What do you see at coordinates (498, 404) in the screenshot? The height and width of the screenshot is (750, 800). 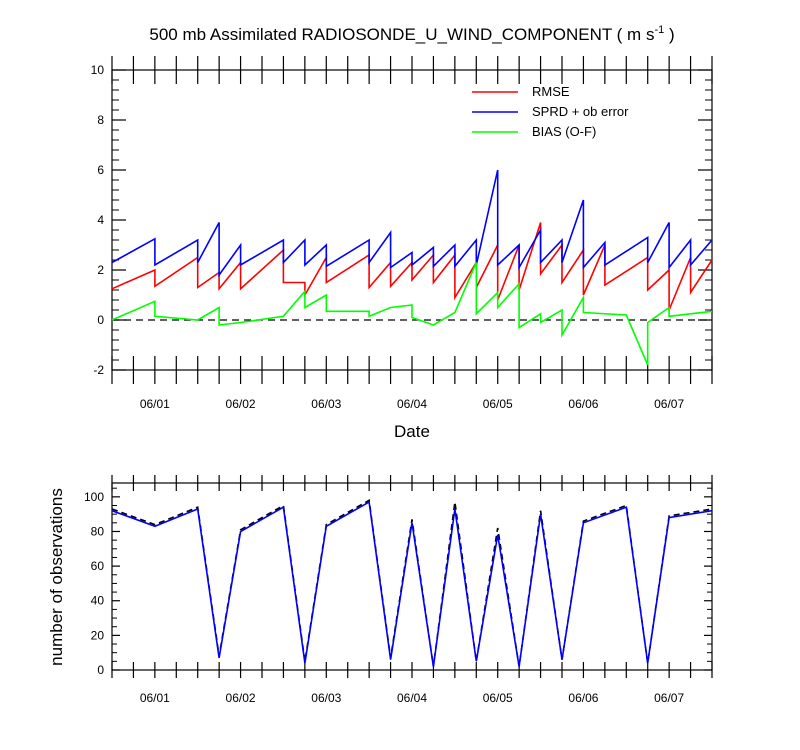 I see `top-xtick-label: 06/05` at bounding box center [498, 404].